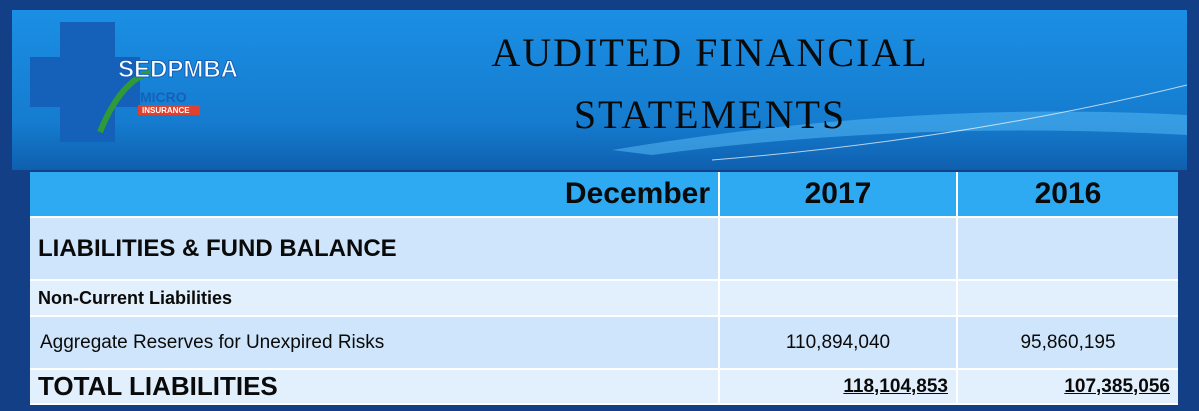 Image resolution: width=1199 pixels, height=411 pixels. I want to click on column-header: 2016, so click(1068, 193).